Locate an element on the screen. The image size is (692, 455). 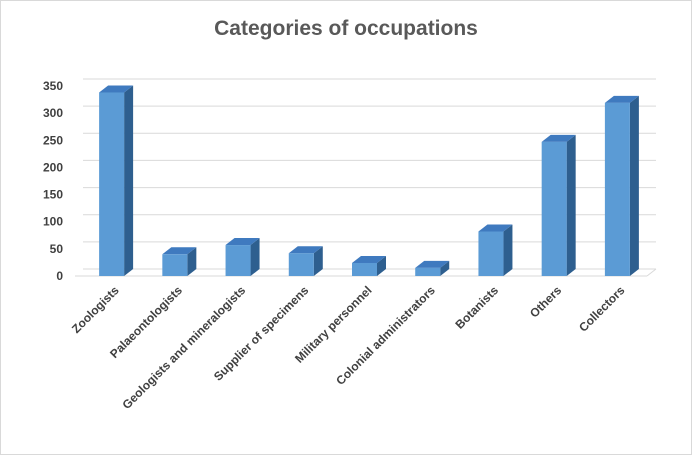
y-tick-label: 50 is located at coordinates (57, 249).